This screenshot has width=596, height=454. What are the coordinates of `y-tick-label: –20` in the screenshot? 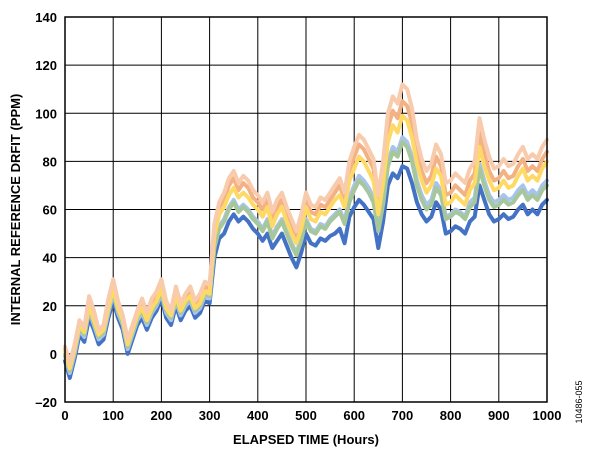 It's located at (46, 402).